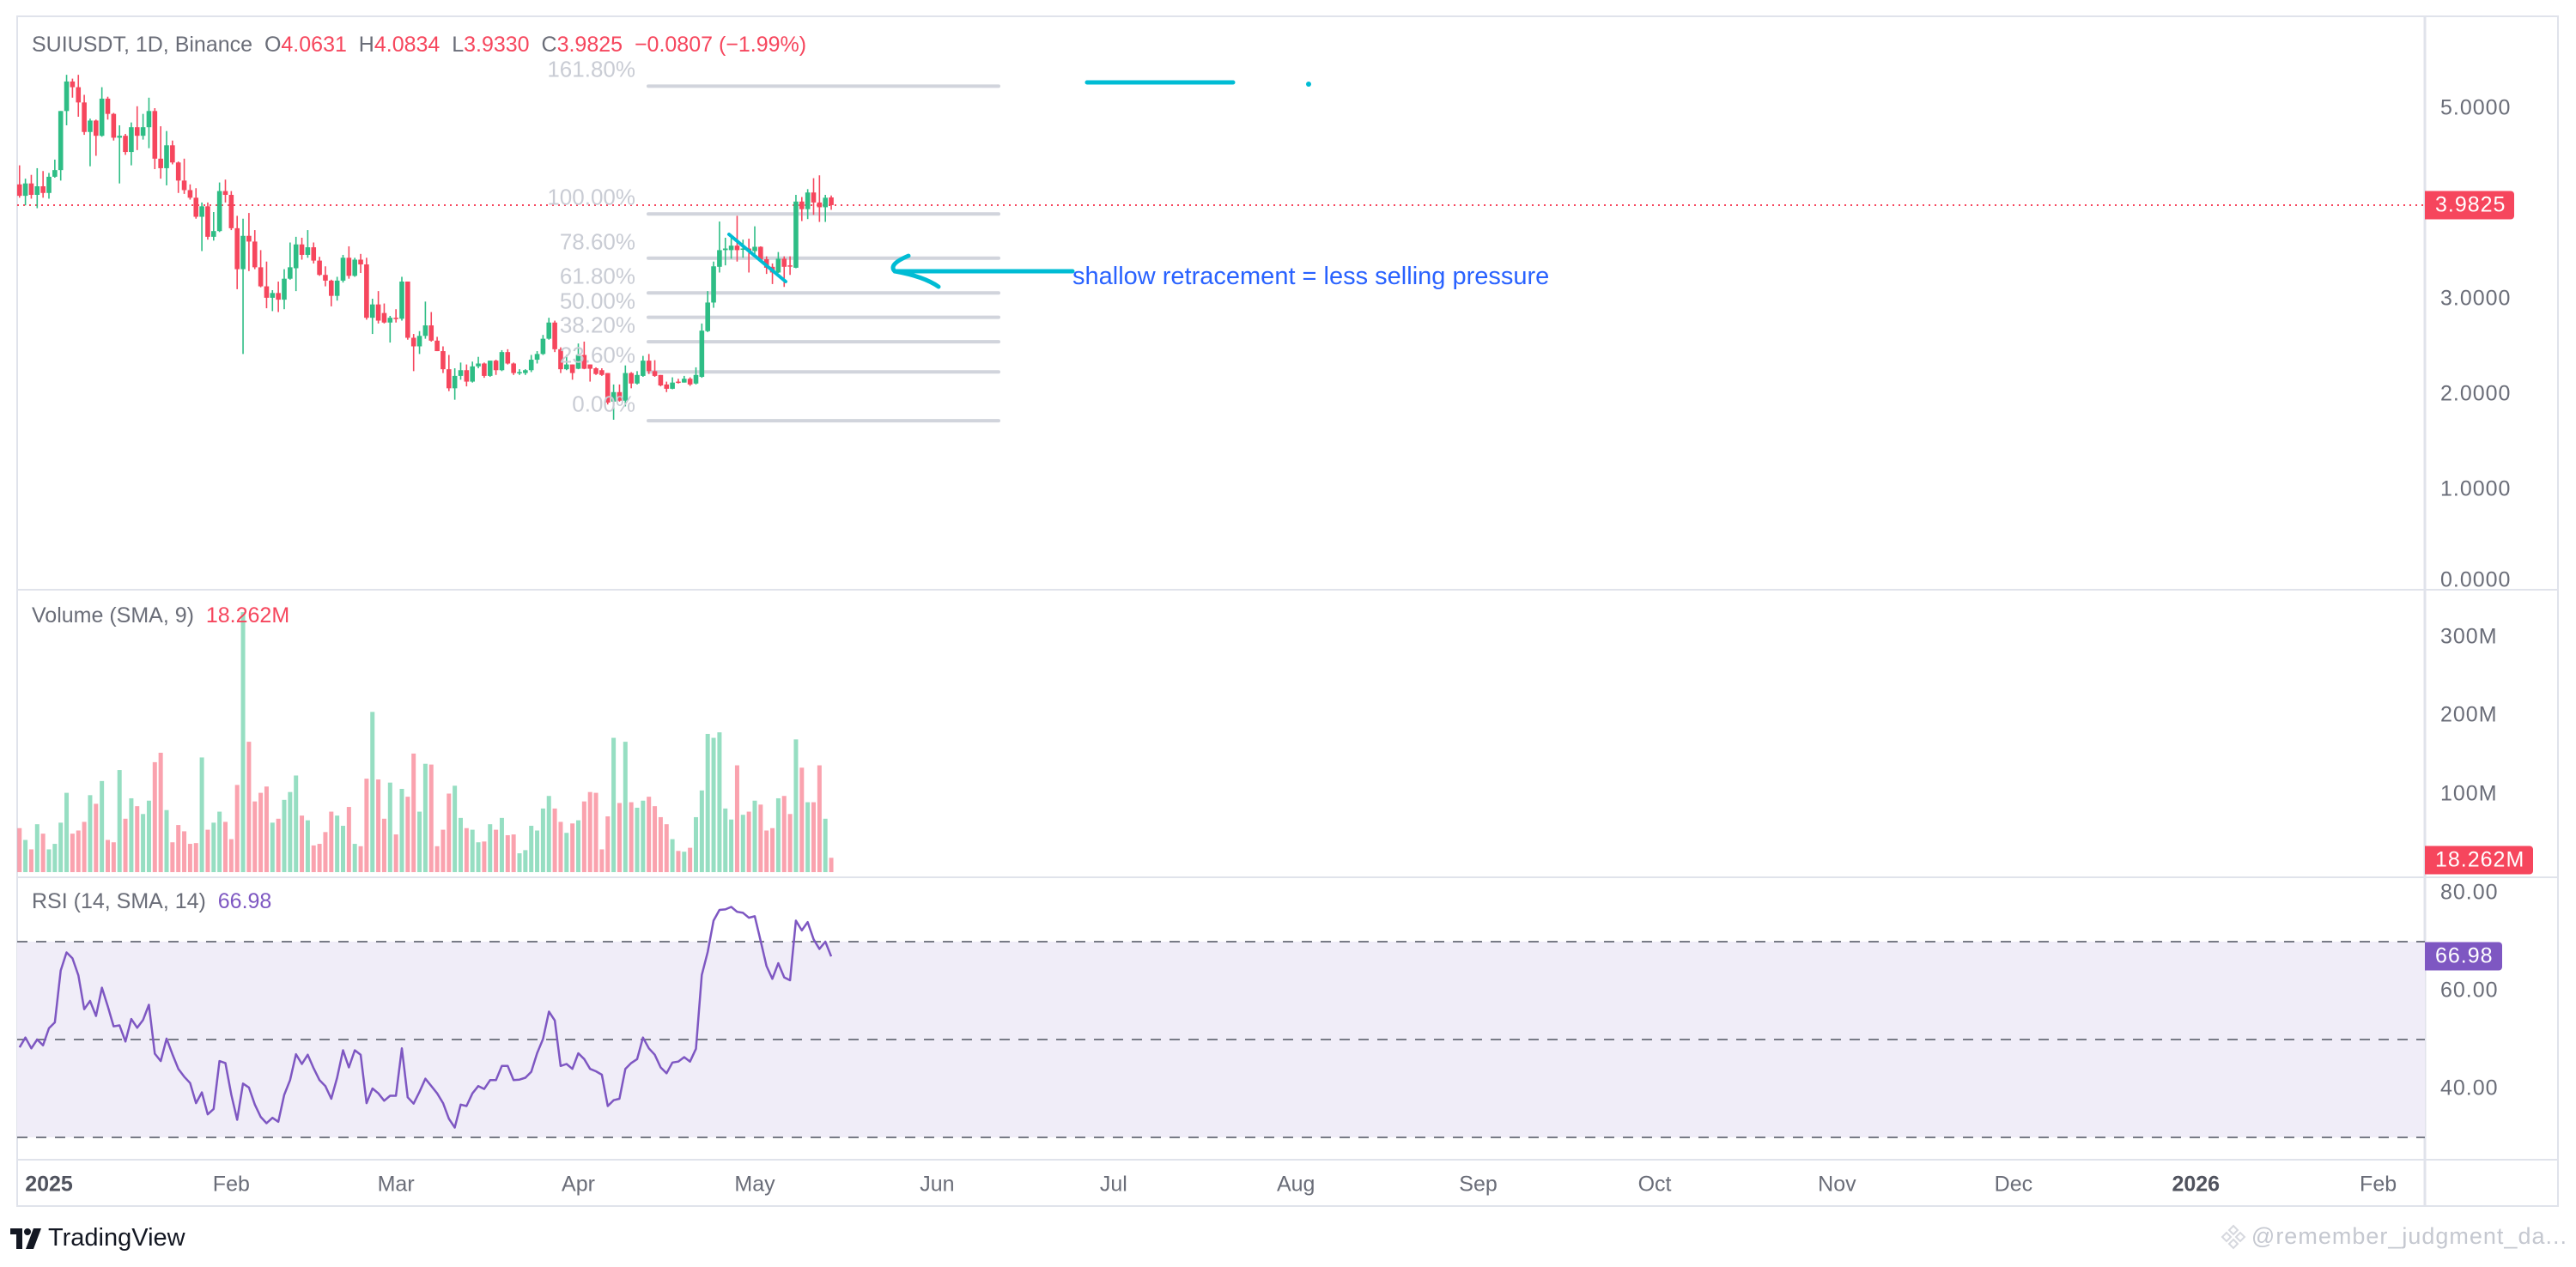 This screenshot has height=1267, width=2576. I want to click on drawings, so click(1019, 185).